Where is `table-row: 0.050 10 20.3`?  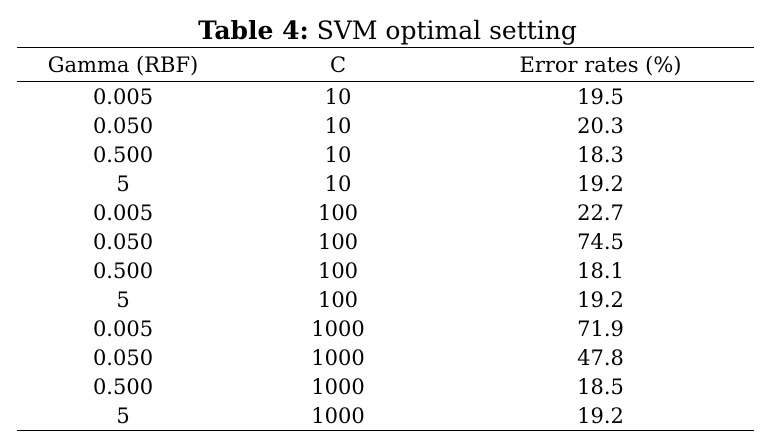
table-row: 0.050 10 20.3 is located at coordinates (385, 125).